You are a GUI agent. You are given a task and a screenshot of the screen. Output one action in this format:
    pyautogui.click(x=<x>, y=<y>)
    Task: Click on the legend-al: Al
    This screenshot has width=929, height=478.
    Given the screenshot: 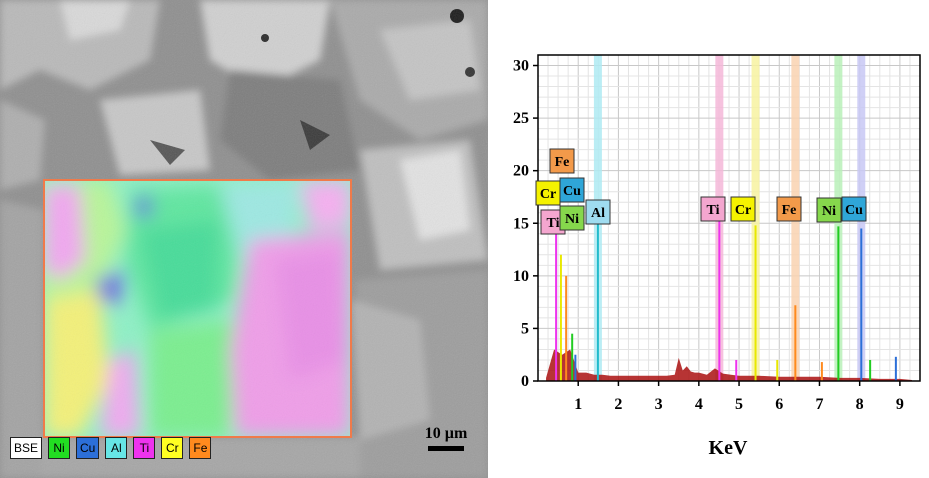 What is the action you would take?
    pyautogui.click(x=116, y=448)
    